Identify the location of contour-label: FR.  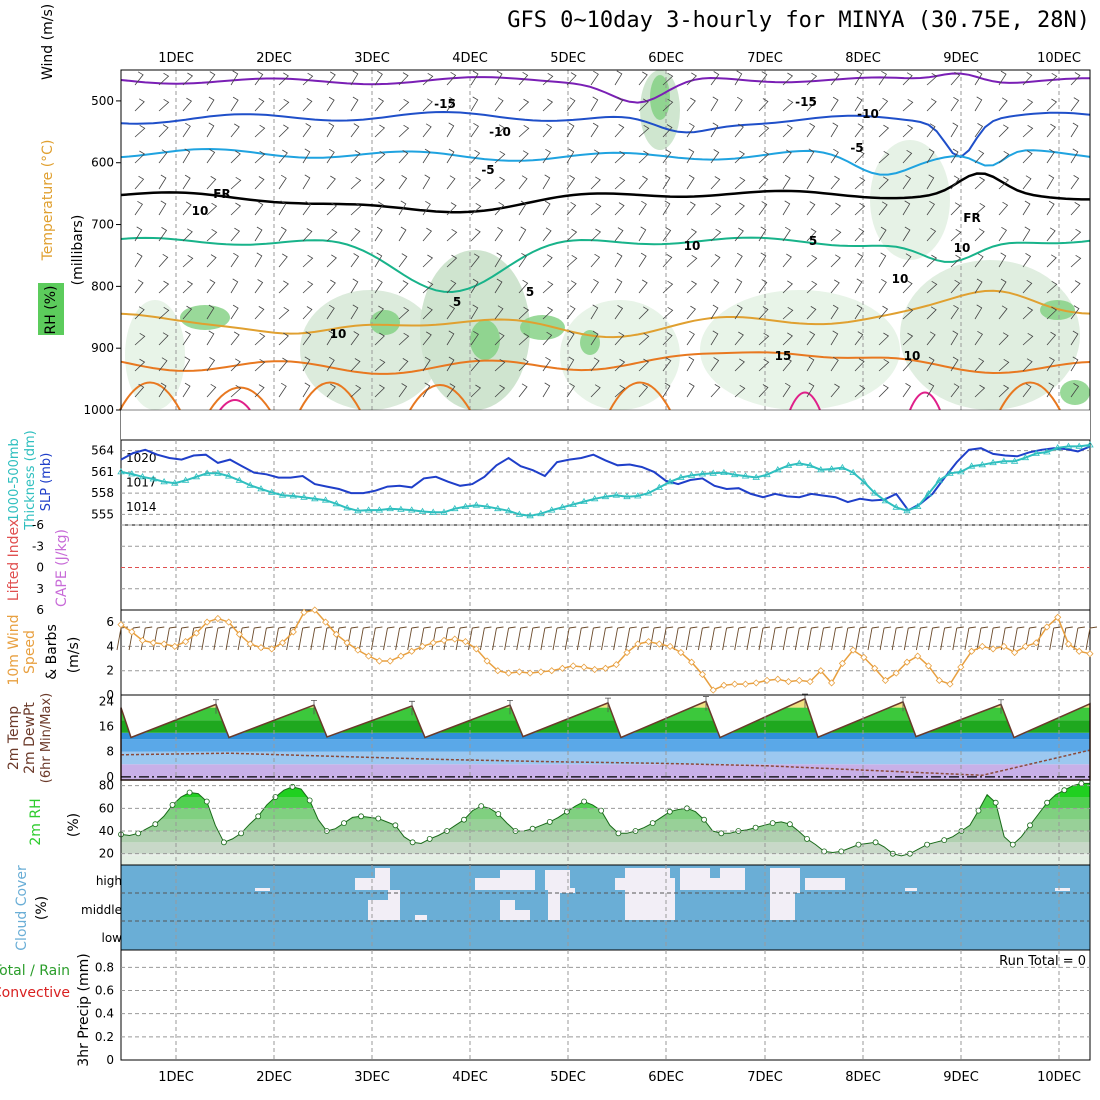
(221, 194).